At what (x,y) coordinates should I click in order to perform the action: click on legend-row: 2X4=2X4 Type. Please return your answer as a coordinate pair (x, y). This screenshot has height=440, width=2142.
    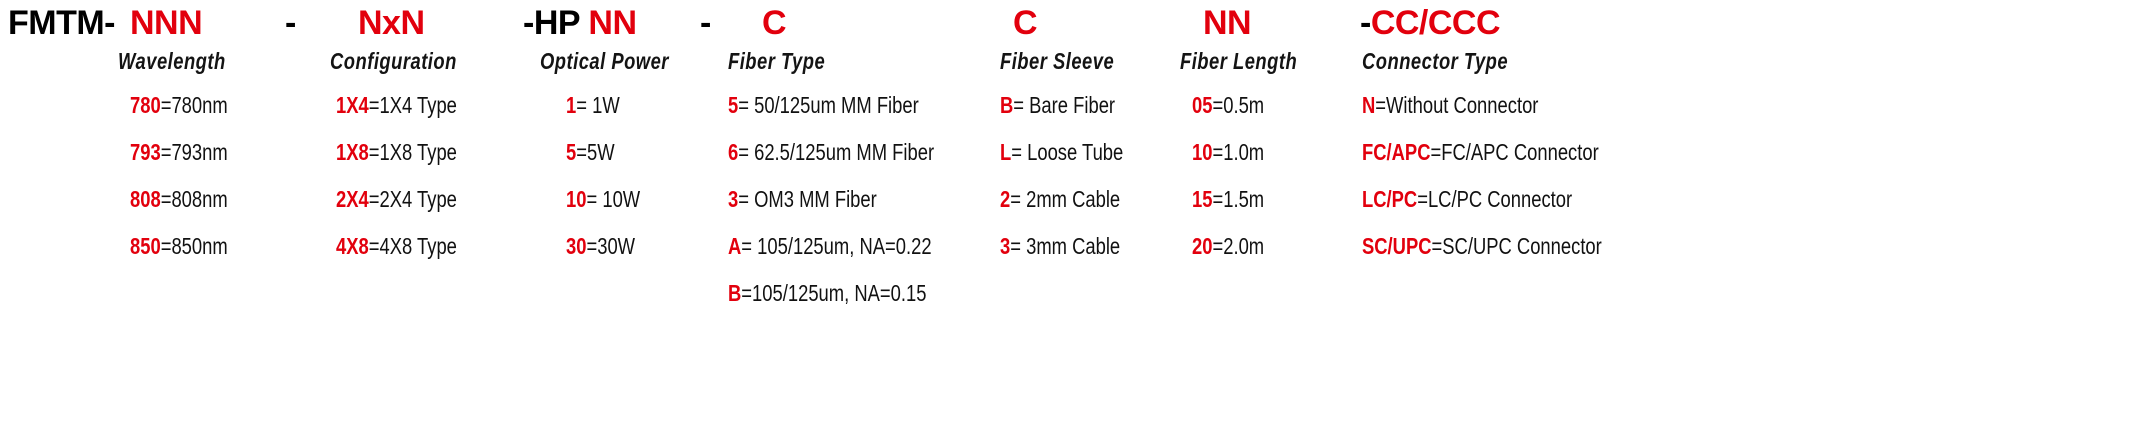
    Looking at the image, I should click on (397, 199).